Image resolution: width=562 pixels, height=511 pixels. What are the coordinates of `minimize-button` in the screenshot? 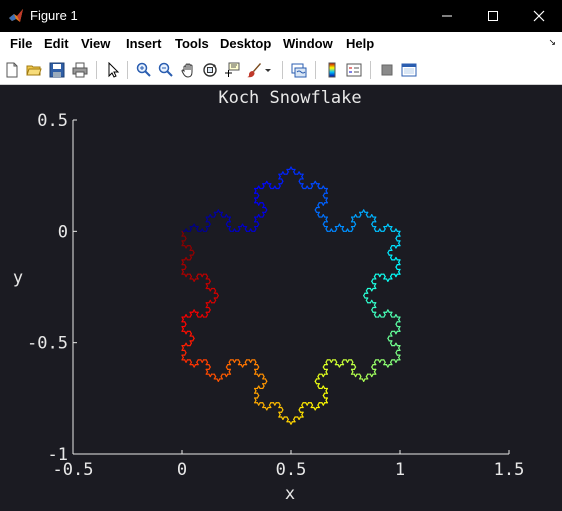 It's located at (447, 16).